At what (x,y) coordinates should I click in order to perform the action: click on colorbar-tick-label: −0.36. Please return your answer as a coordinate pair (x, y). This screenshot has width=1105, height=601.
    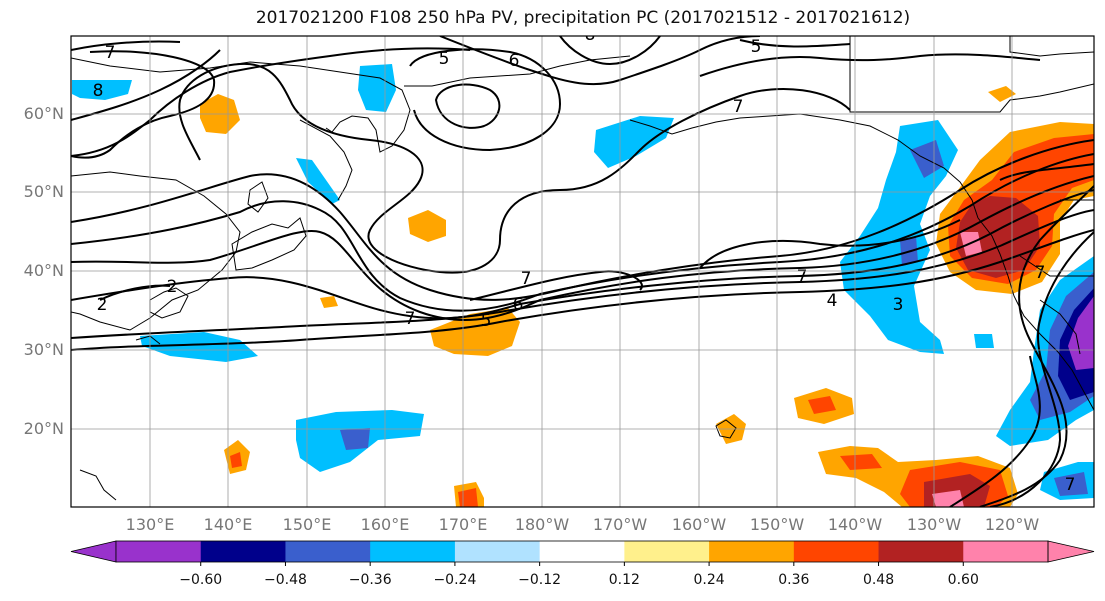
    Looking at the image, I should click on (370, 580).